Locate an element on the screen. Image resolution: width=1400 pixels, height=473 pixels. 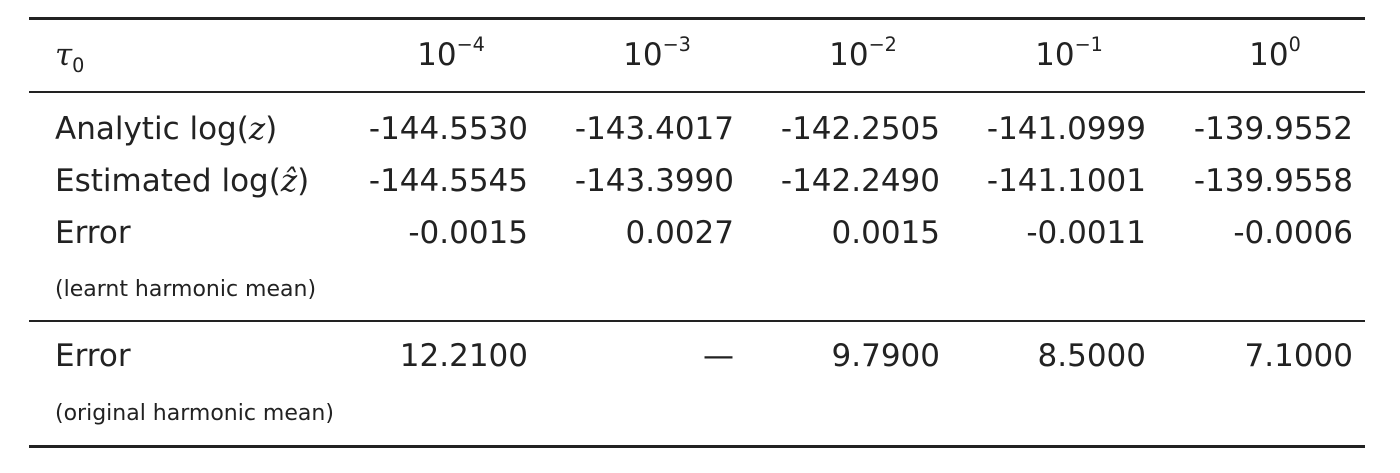
table-cell: -0.0011 is located at coordinates (1086, 233).